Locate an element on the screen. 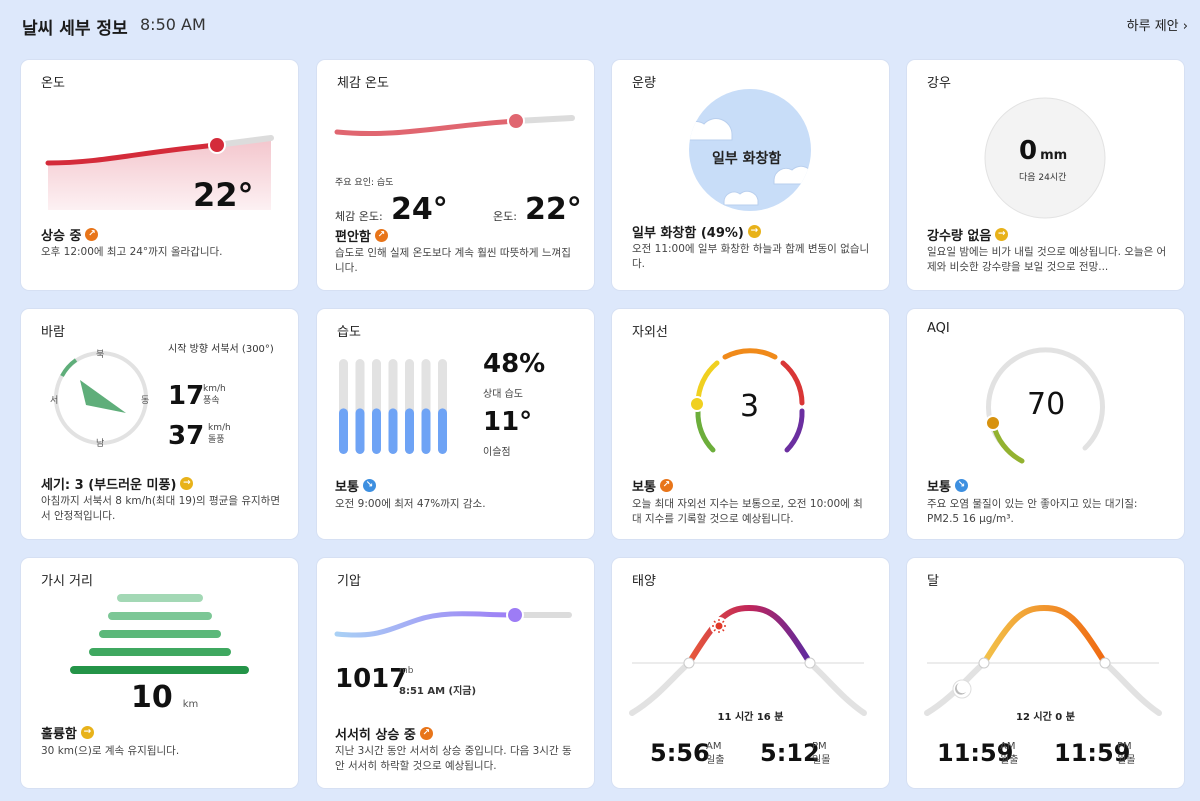 The height and width of the screenshot is (801, 1200). moonset-meta: PM 월몰 is located at coordinates (1126, 754).